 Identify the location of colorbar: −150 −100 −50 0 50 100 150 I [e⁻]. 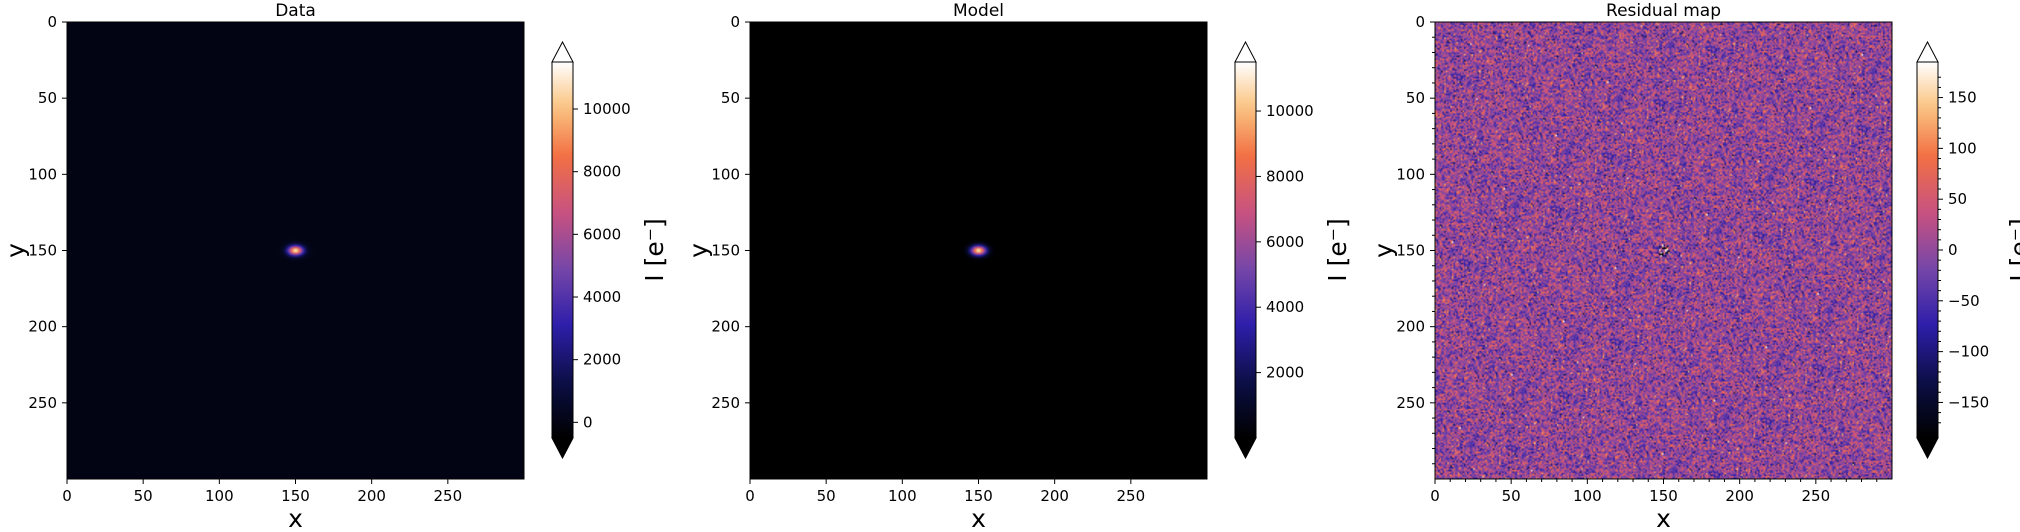
(1968, 250).